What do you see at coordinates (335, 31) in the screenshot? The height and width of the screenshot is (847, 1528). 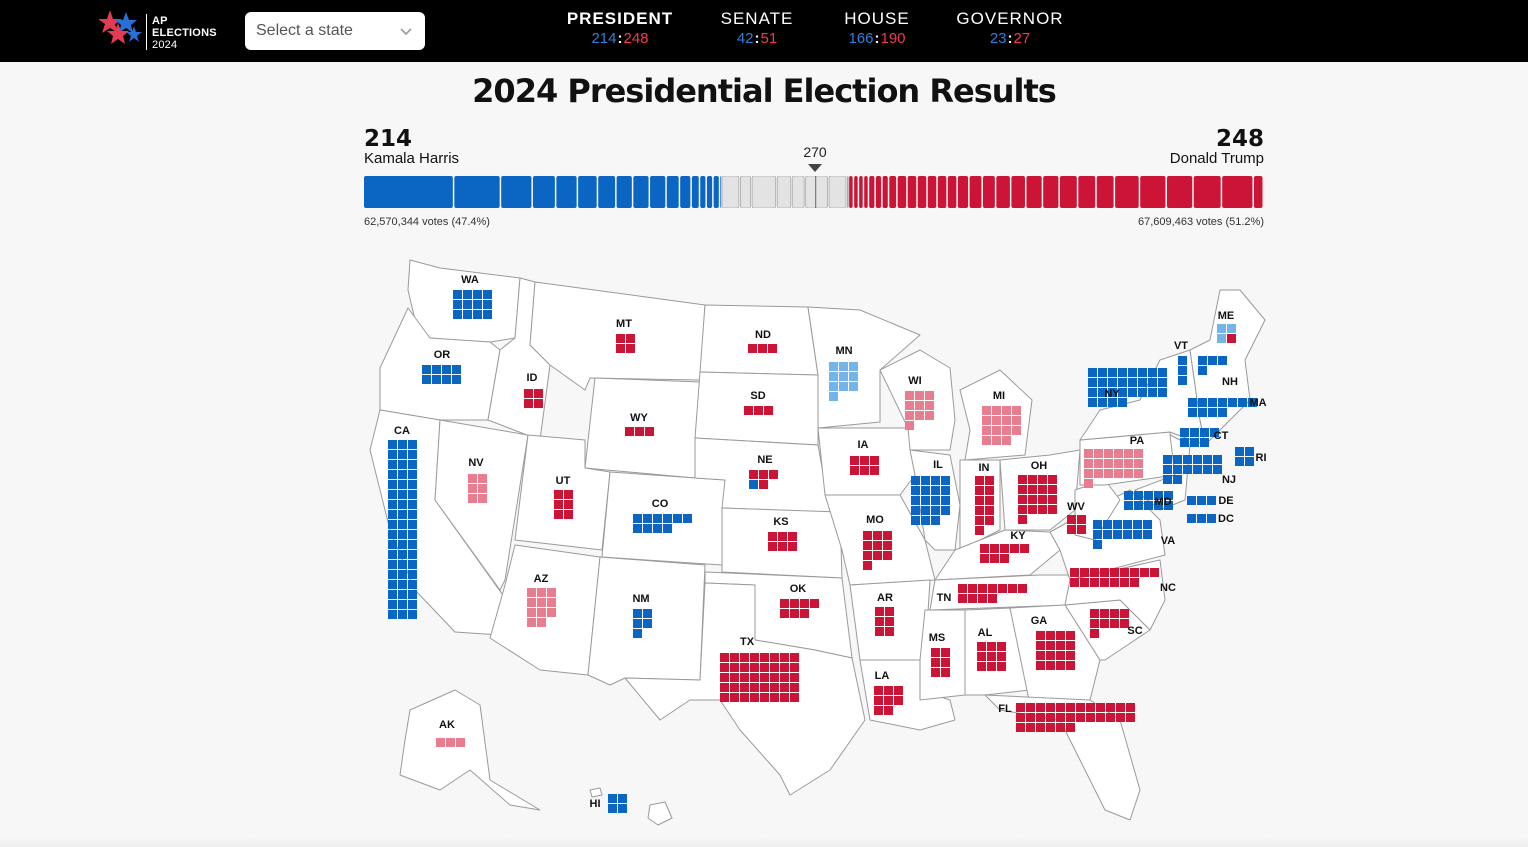 I see `state-select-dropdown: Select a state` at bounding box center [335, 31].